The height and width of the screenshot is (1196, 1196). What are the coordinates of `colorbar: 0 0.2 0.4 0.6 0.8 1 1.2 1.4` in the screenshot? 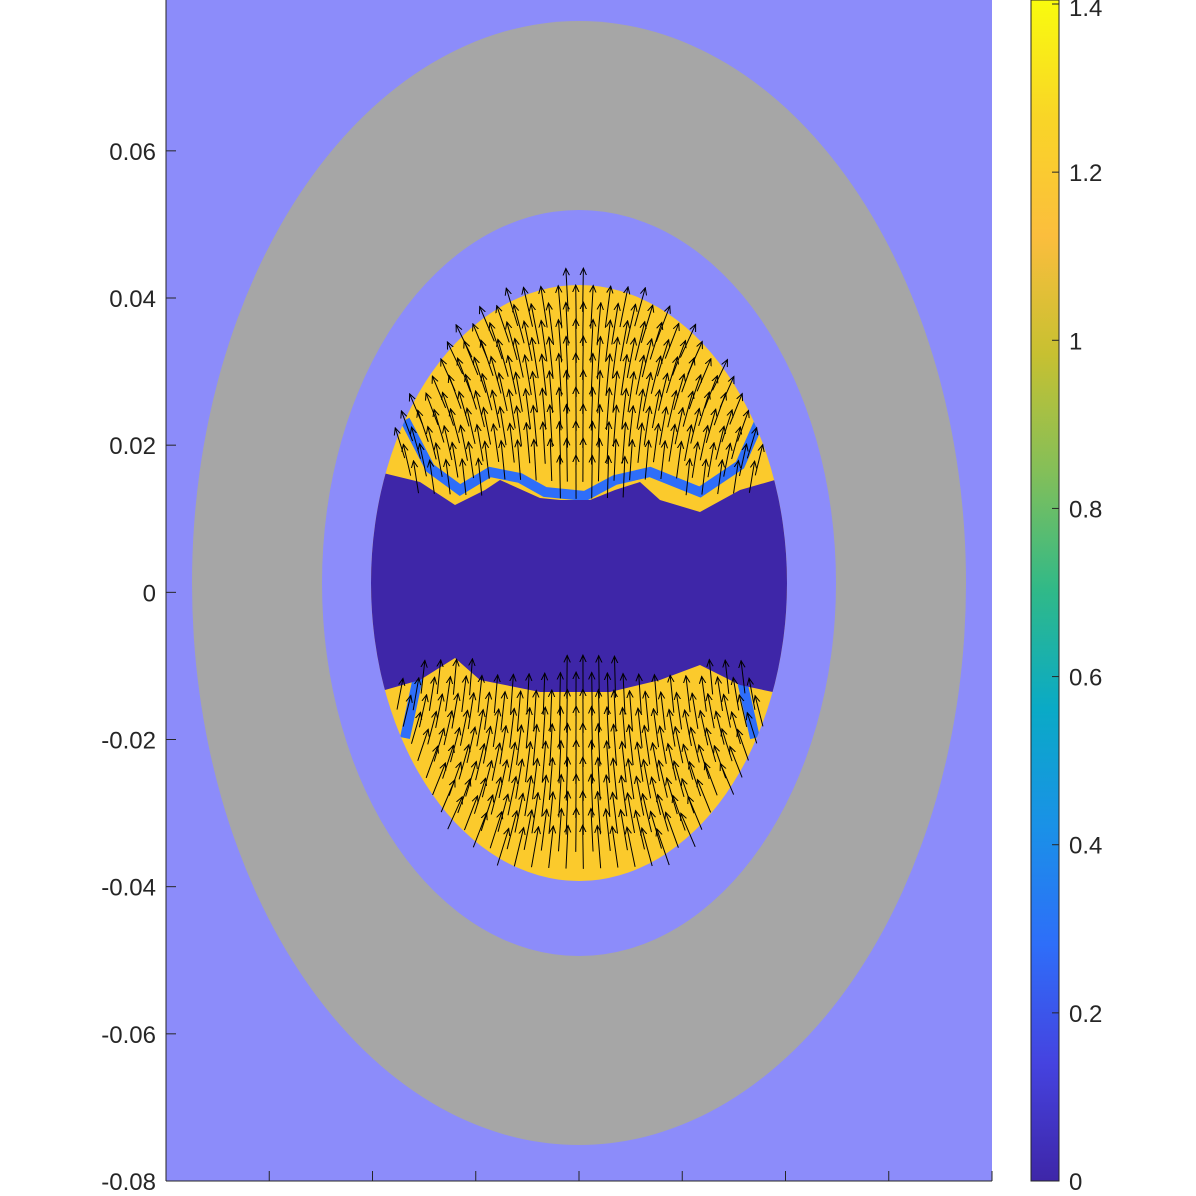 It's located at (1066, 598).